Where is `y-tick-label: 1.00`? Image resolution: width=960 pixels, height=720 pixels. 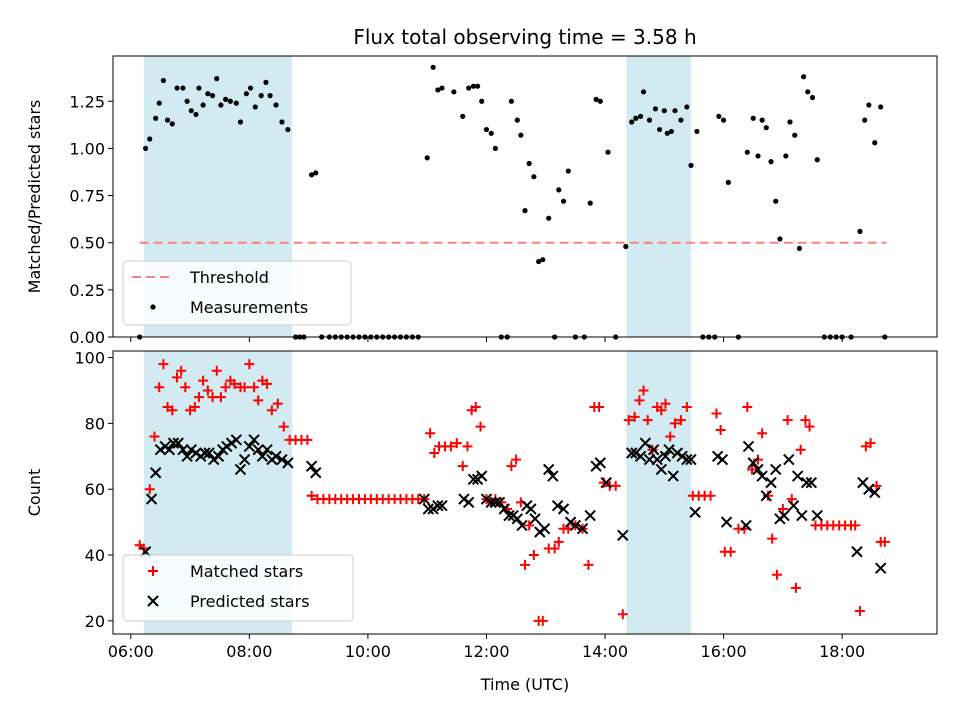 y-tick-label: 1.00 is located at coordinates (87, 148).